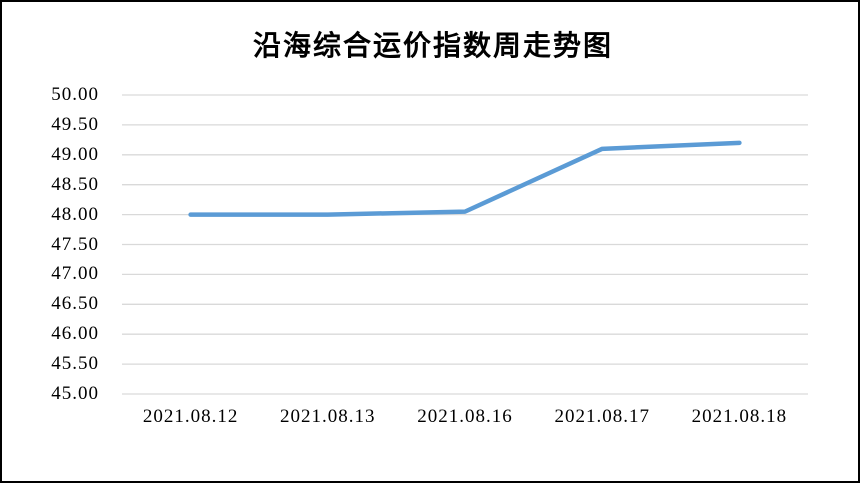  Describe the element at coordinates (432, 46) in the screenshot. I see `chart-title: 沿海综合运价指数周走势图` at that location.